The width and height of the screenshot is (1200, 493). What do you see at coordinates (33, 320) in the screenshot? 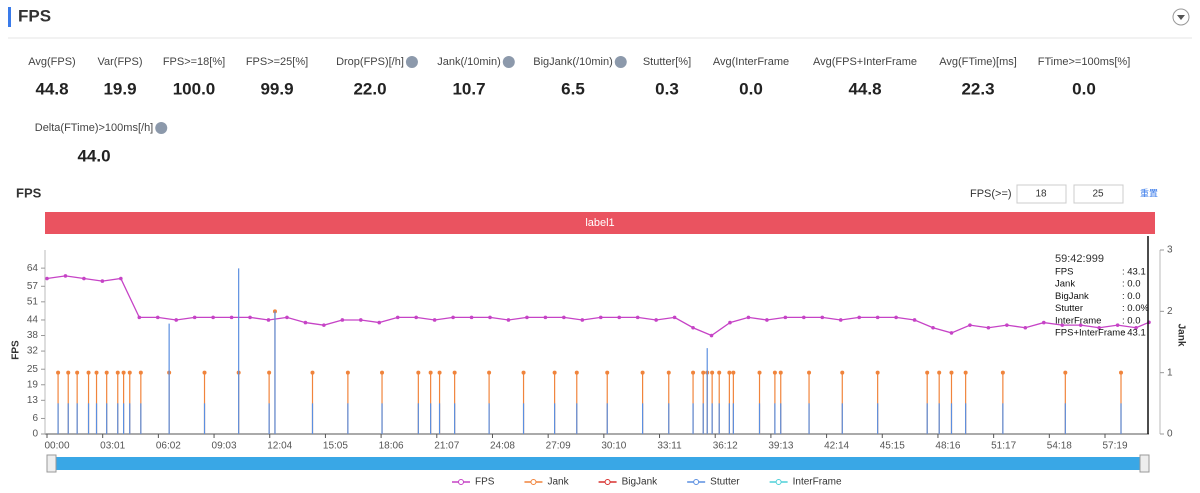
I see `y-tick-label: 44` at bounding box center [33, 320].